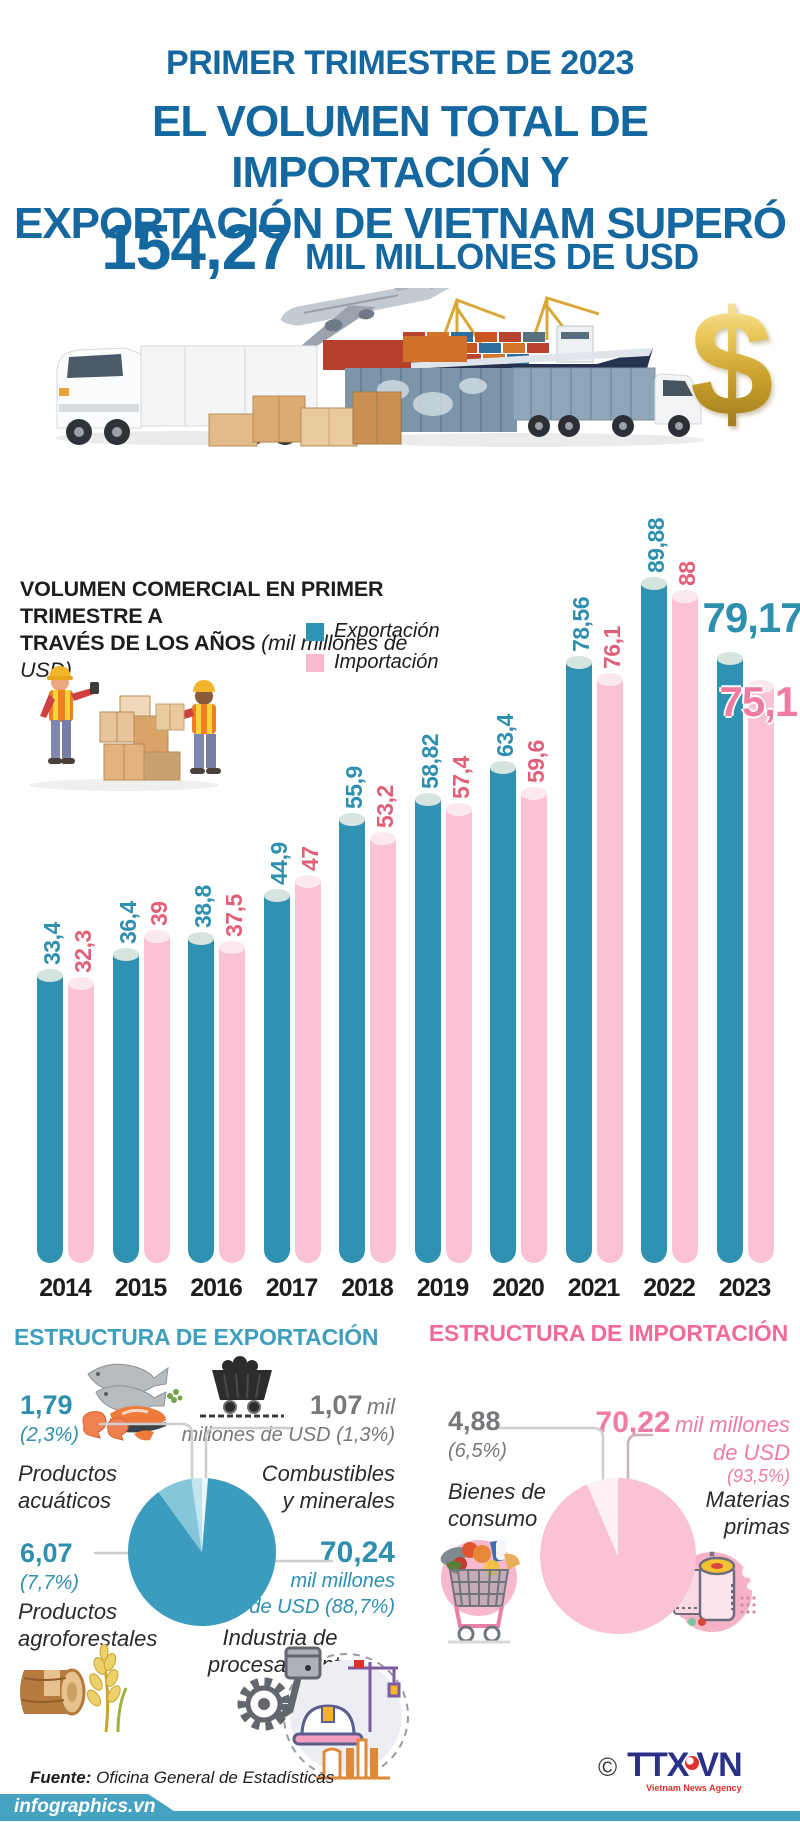  What do you see at coordinates (578, 959) in the screenshot?
I see `bar-exportacion-2021` at bounding box center [578, 959].